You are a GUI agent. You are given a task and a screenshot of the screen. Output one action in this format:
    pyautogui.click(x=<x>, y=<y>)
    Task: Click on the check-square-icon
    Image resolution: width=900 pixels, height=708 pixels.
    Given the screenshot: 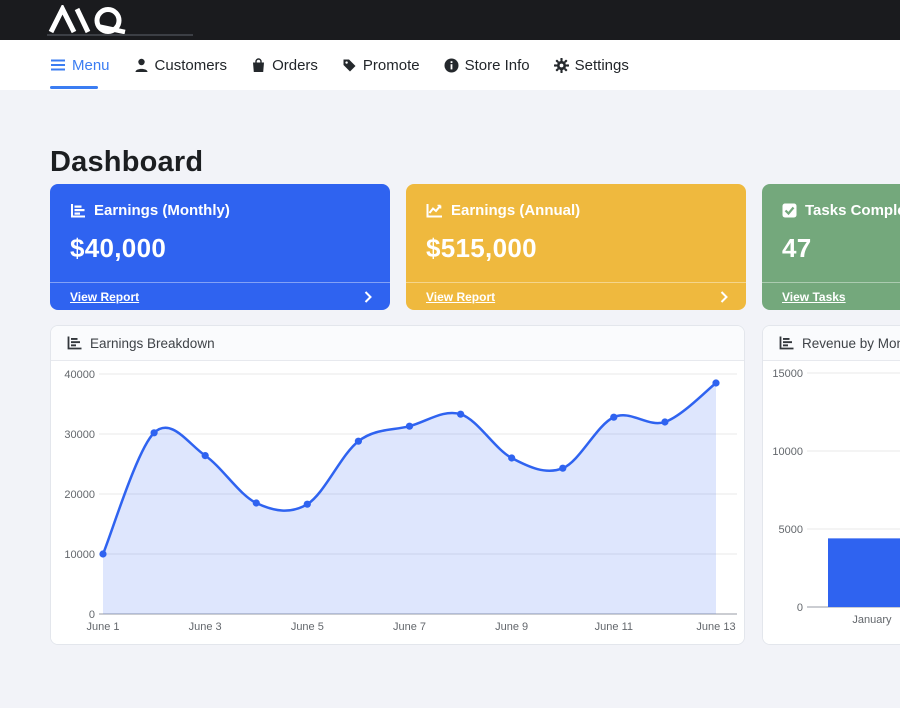 What is the action you would take?
    pyautogui.click(x=789, y=210)
    